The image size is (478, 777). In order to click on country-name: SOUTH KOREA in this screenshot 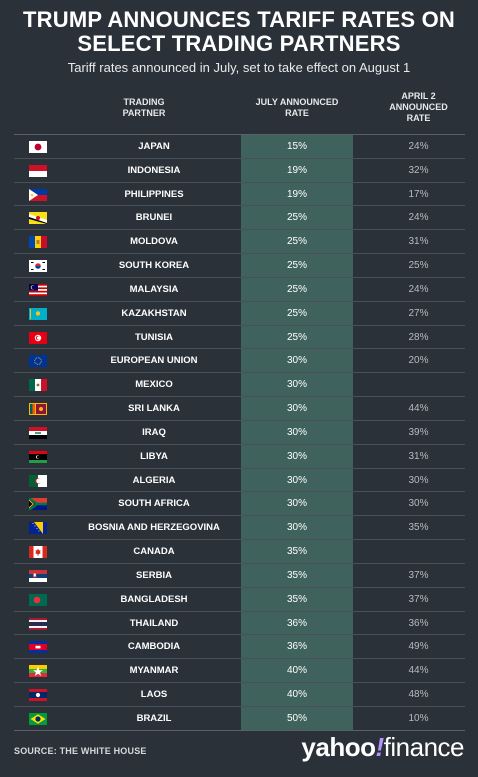, I will do `click(154, 266)`.